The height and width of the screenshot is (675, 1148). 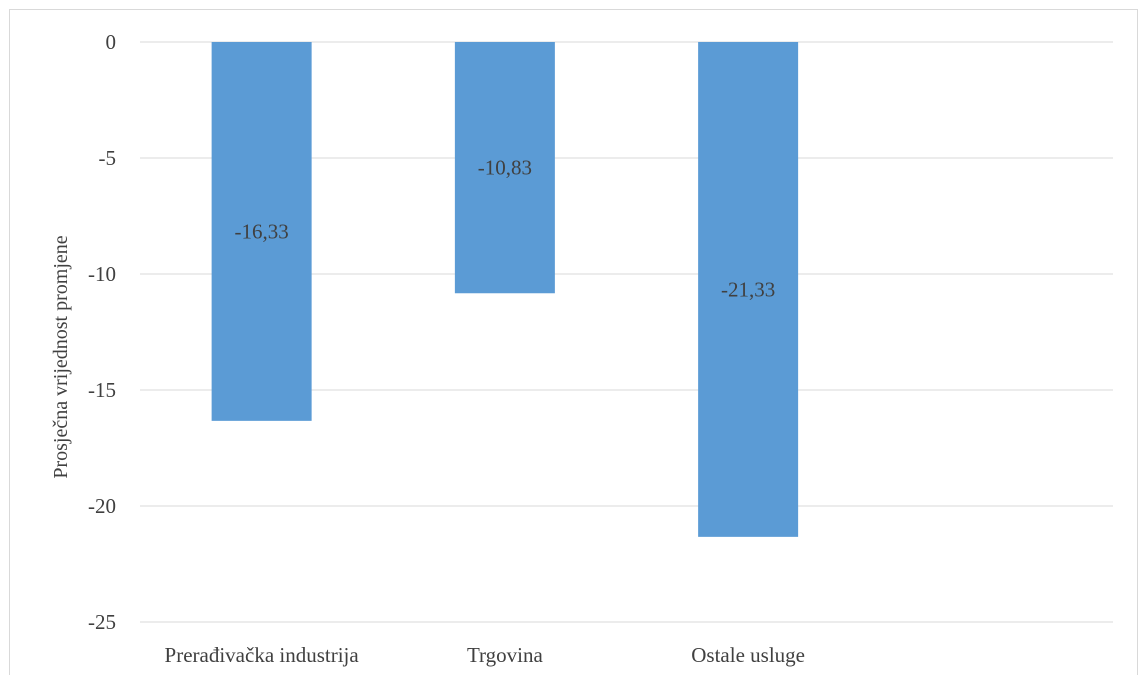 What do you see at coordinates (748, 655) in the screenshot?
I see `x-tick-label: Ostale usluge` at bounding box center [748, 655].